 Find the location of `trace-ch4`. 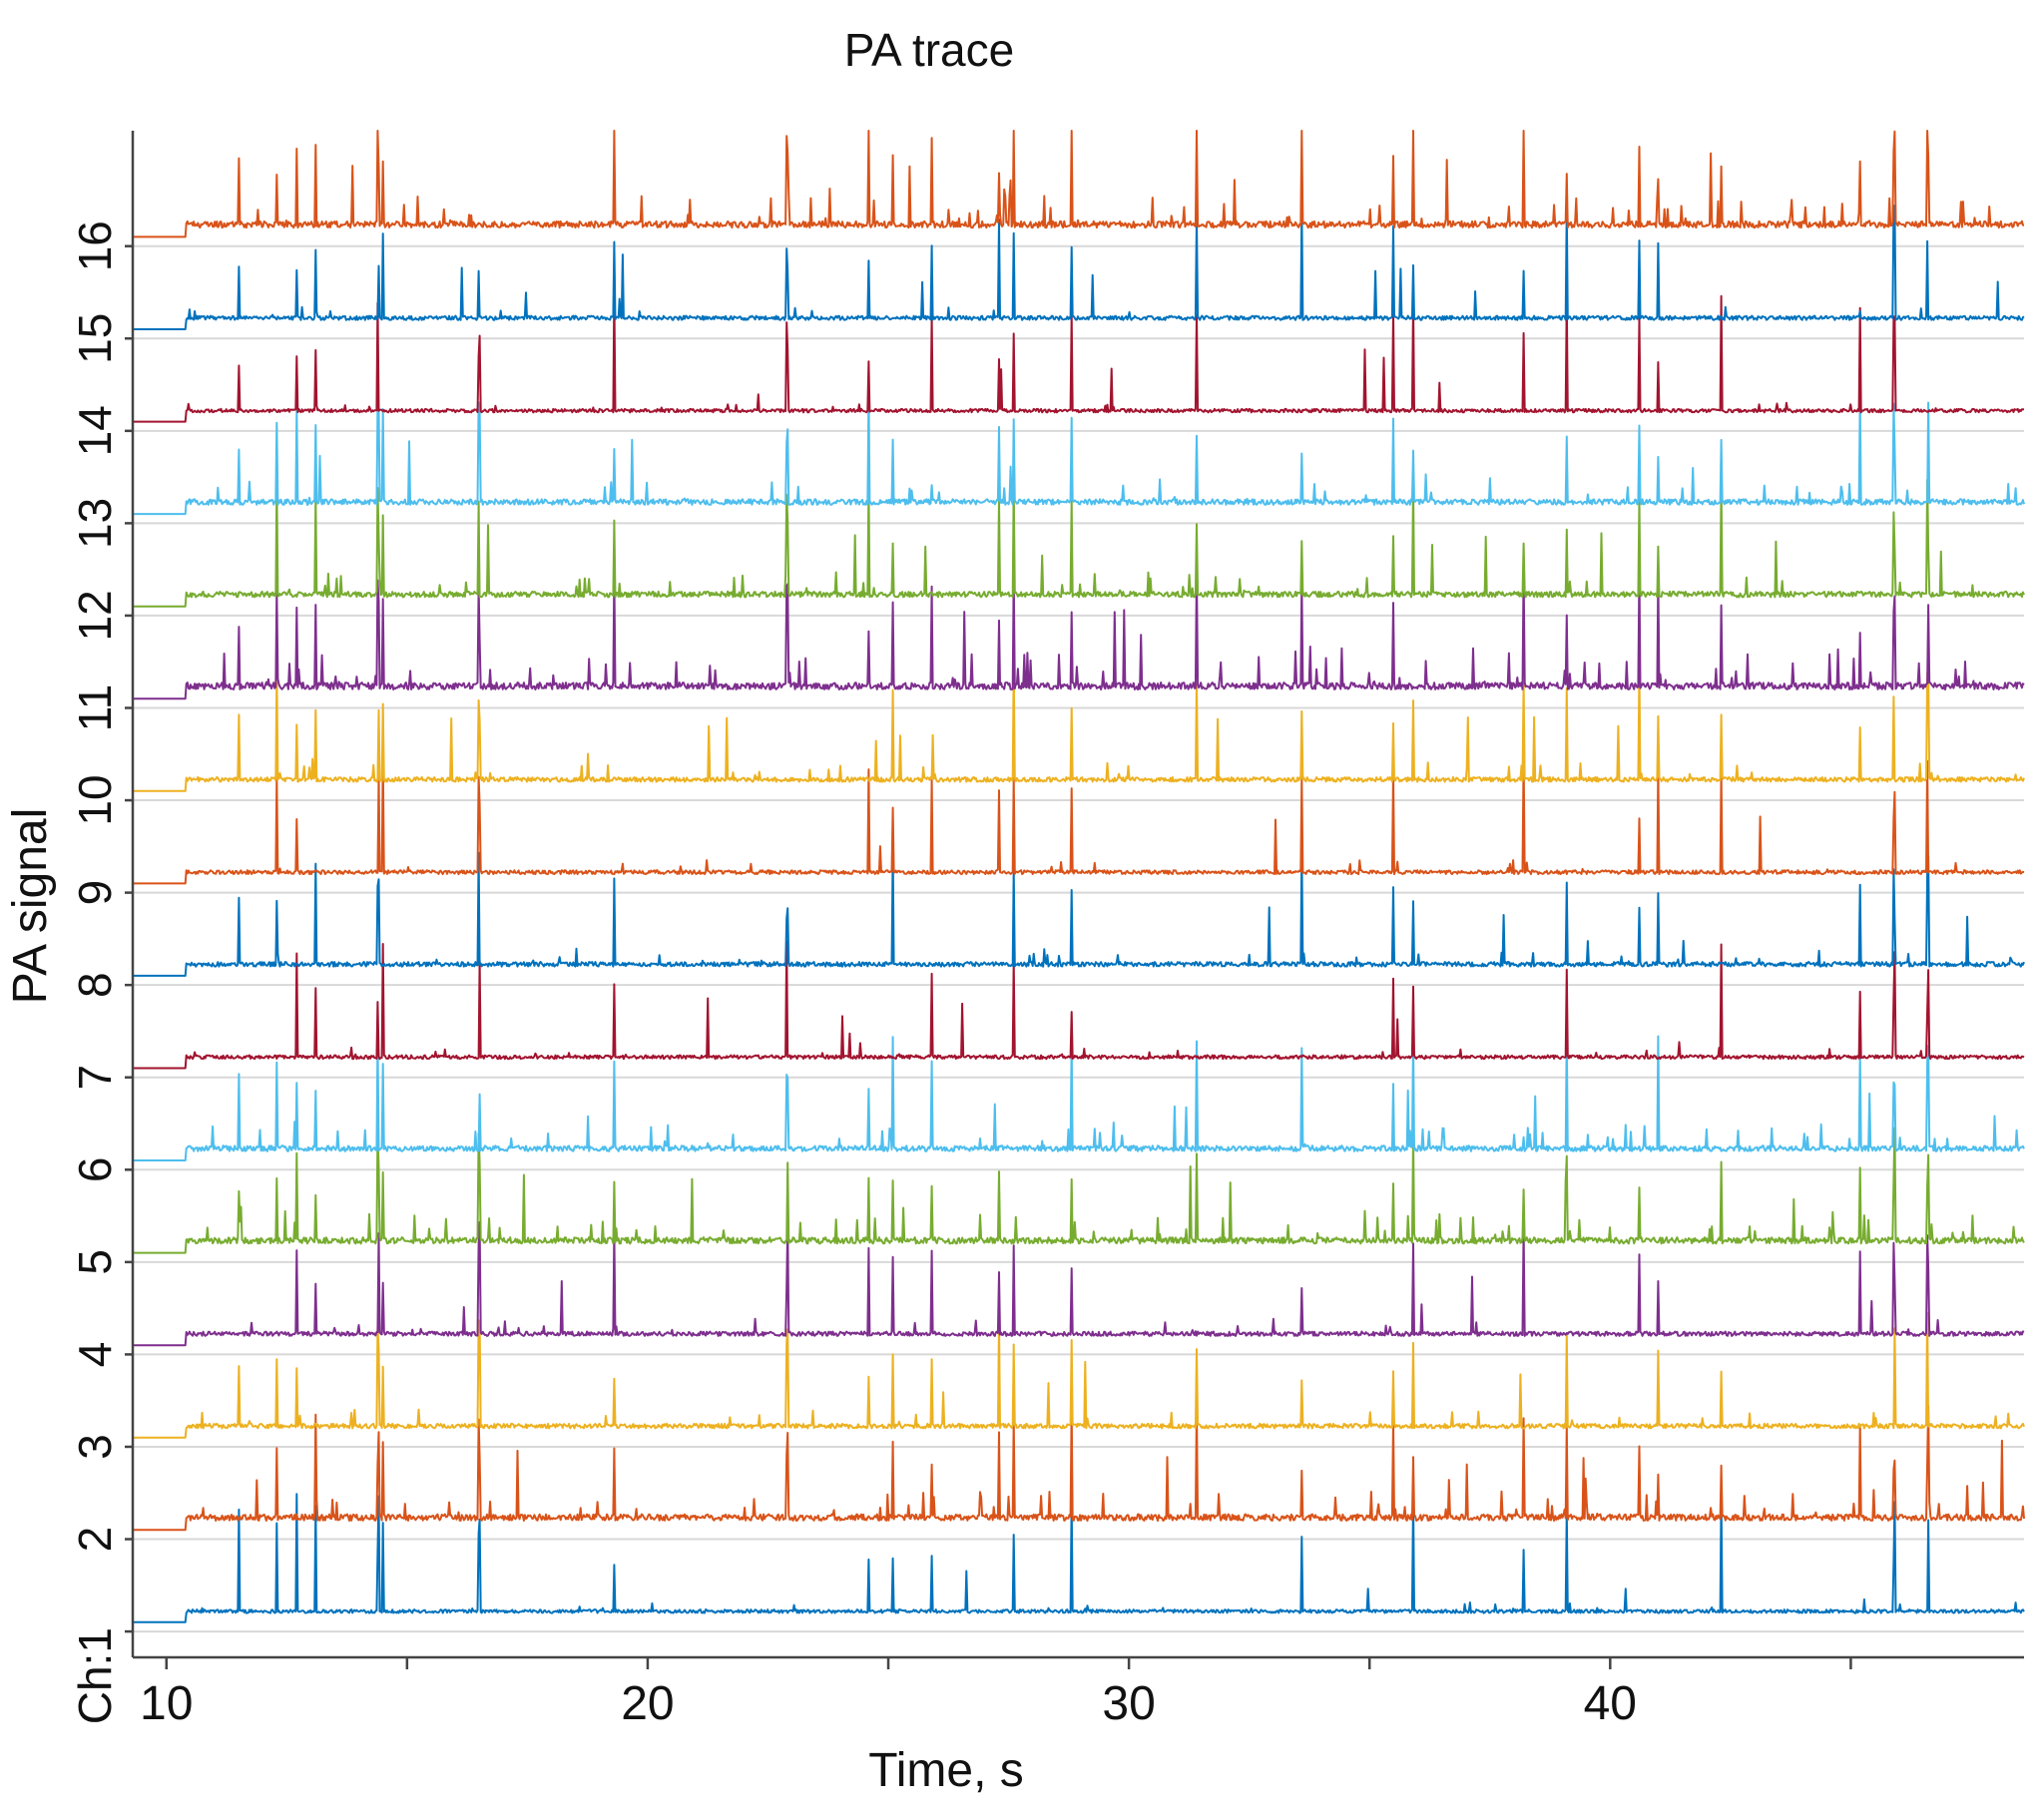

trace-ch4 is located at coordinates (1079, 1283).